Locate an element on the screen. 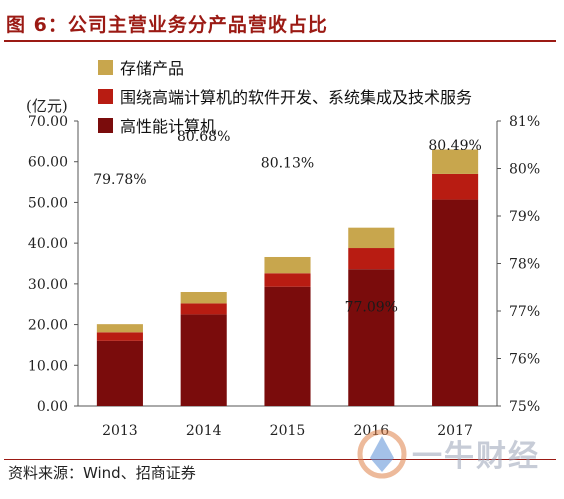  share-annotation: 77.09% is located at coordinates (371, 308).